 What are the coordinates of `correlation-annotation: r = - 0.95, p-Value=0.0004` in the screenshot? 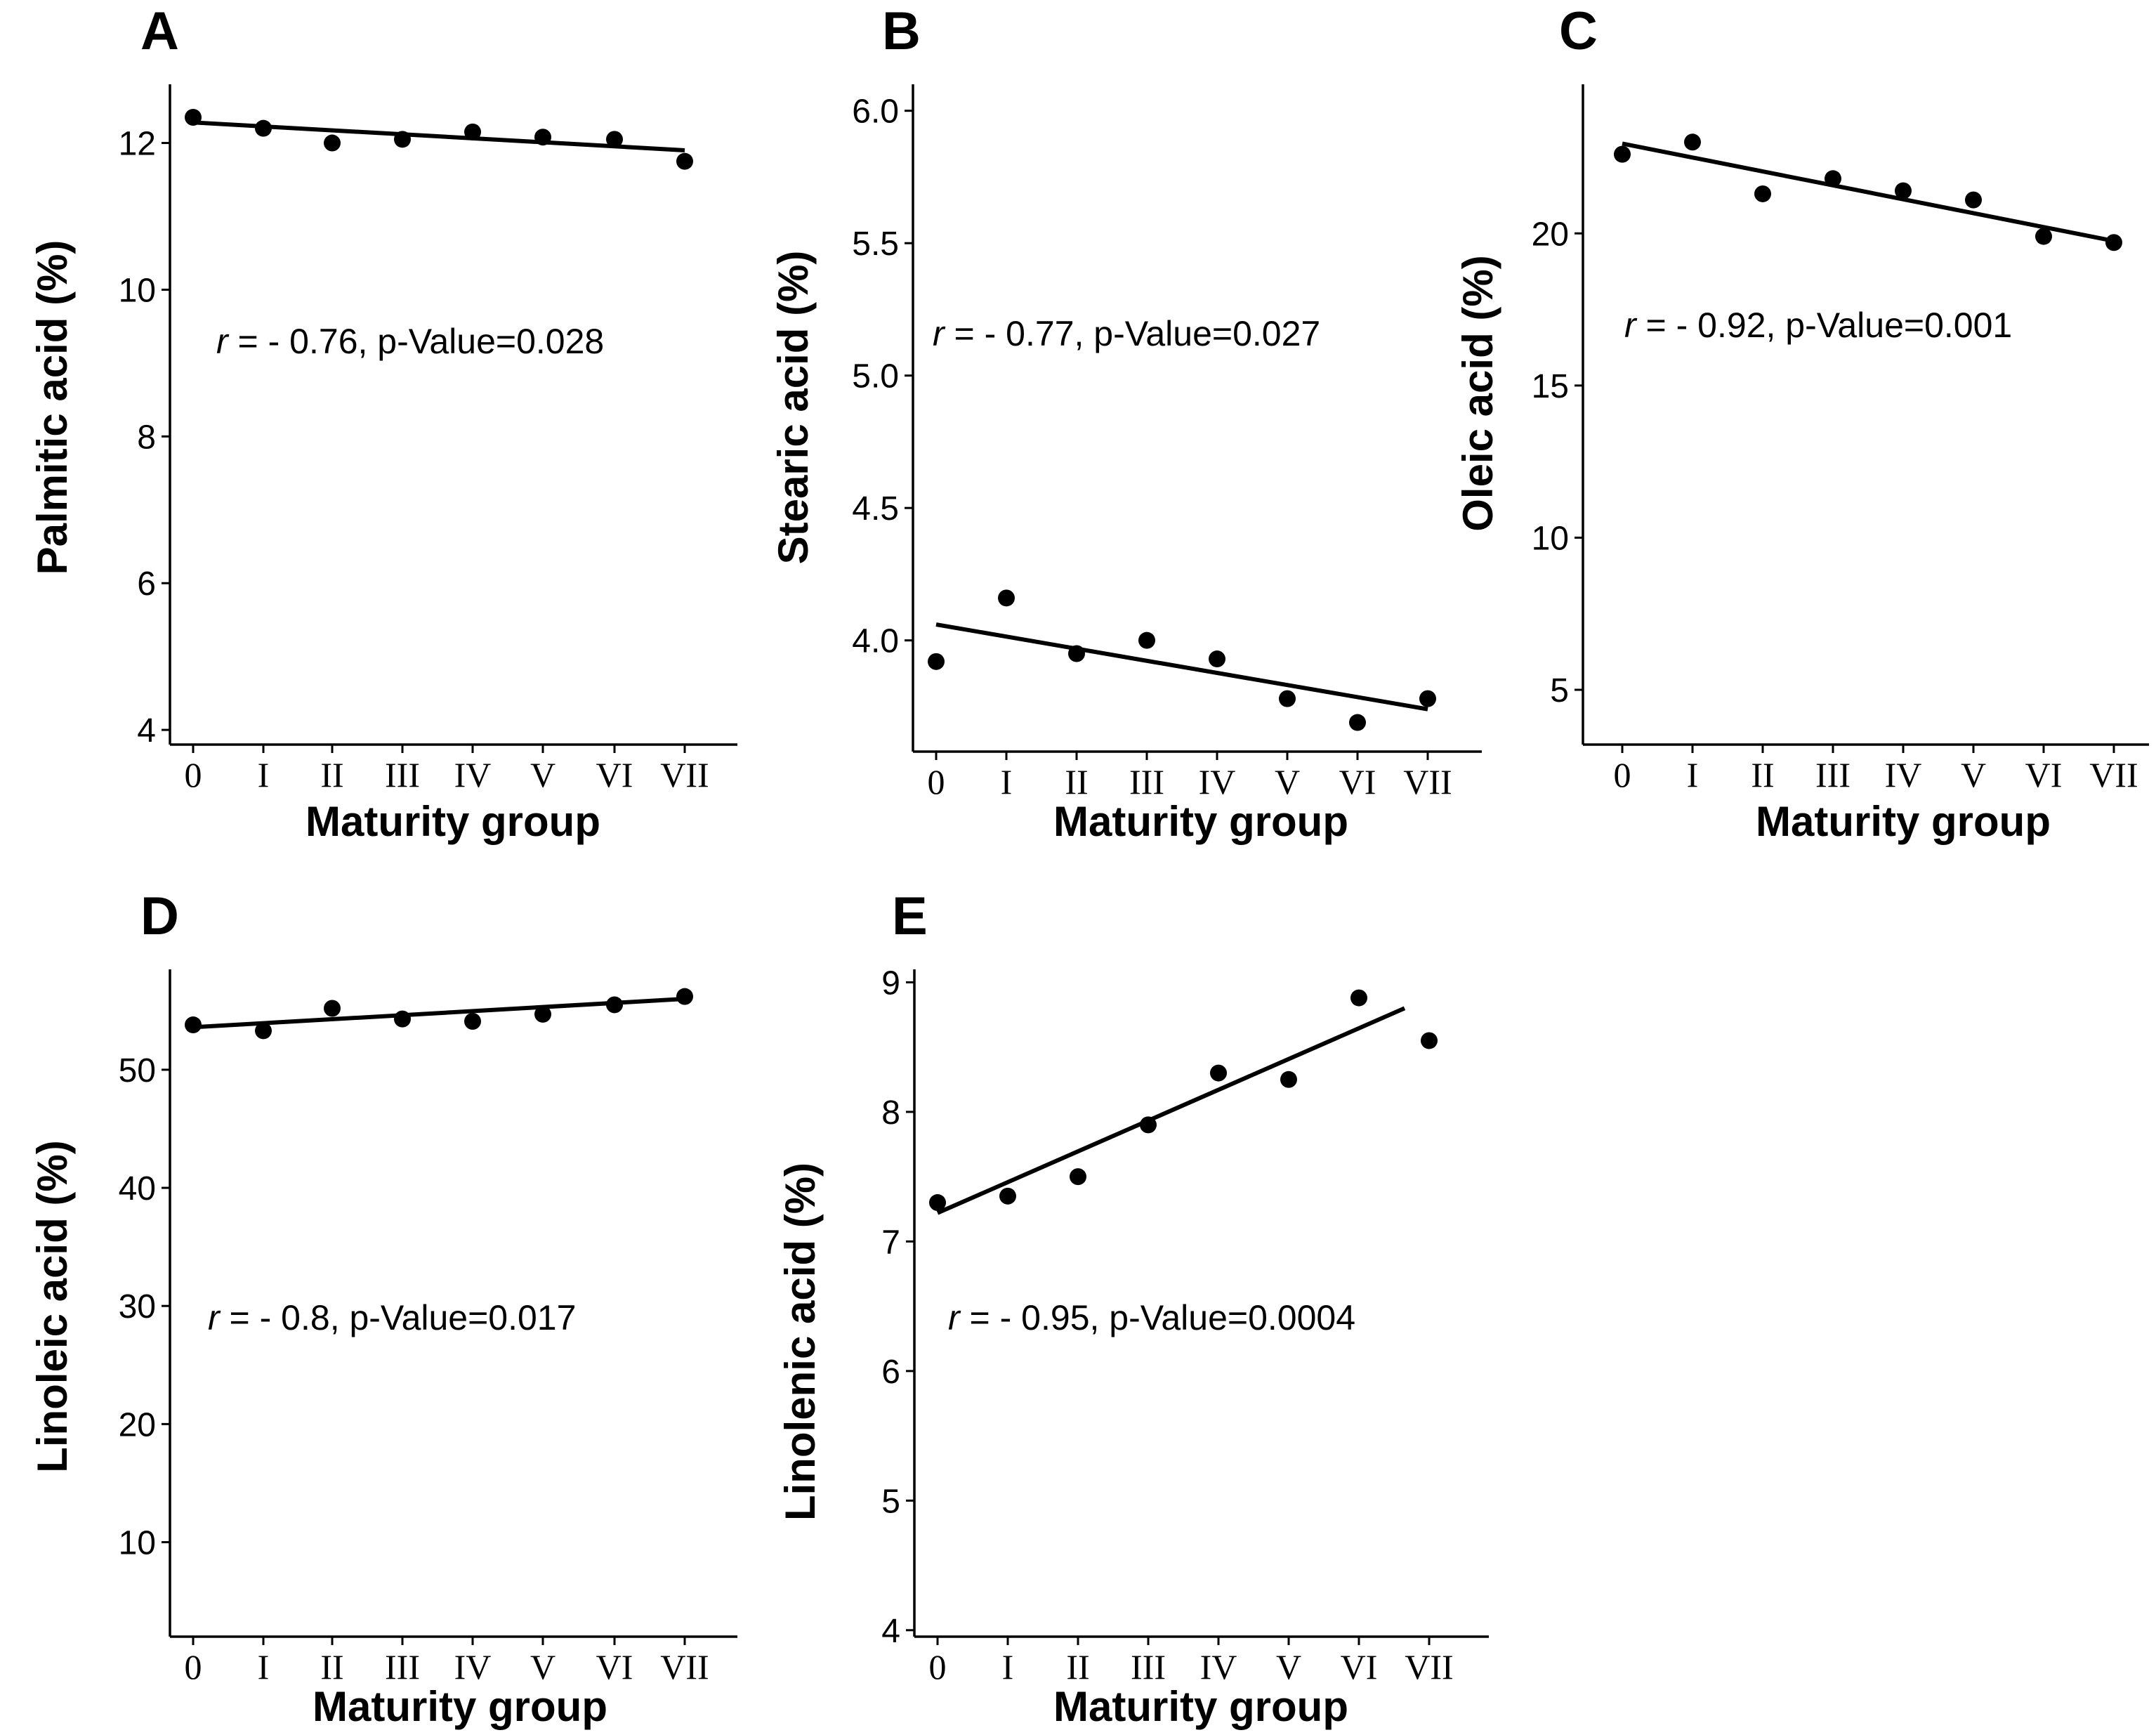 It's located at (1151, 1318).